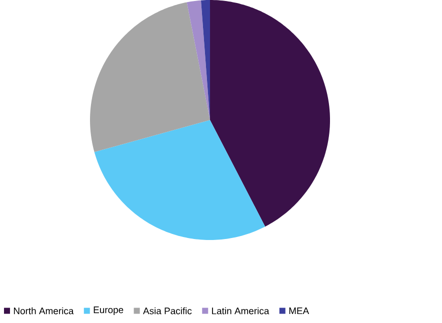 The width and height of the screenshot is (442, 323). I want to click on legend-label: Europe, so click(109, 311).